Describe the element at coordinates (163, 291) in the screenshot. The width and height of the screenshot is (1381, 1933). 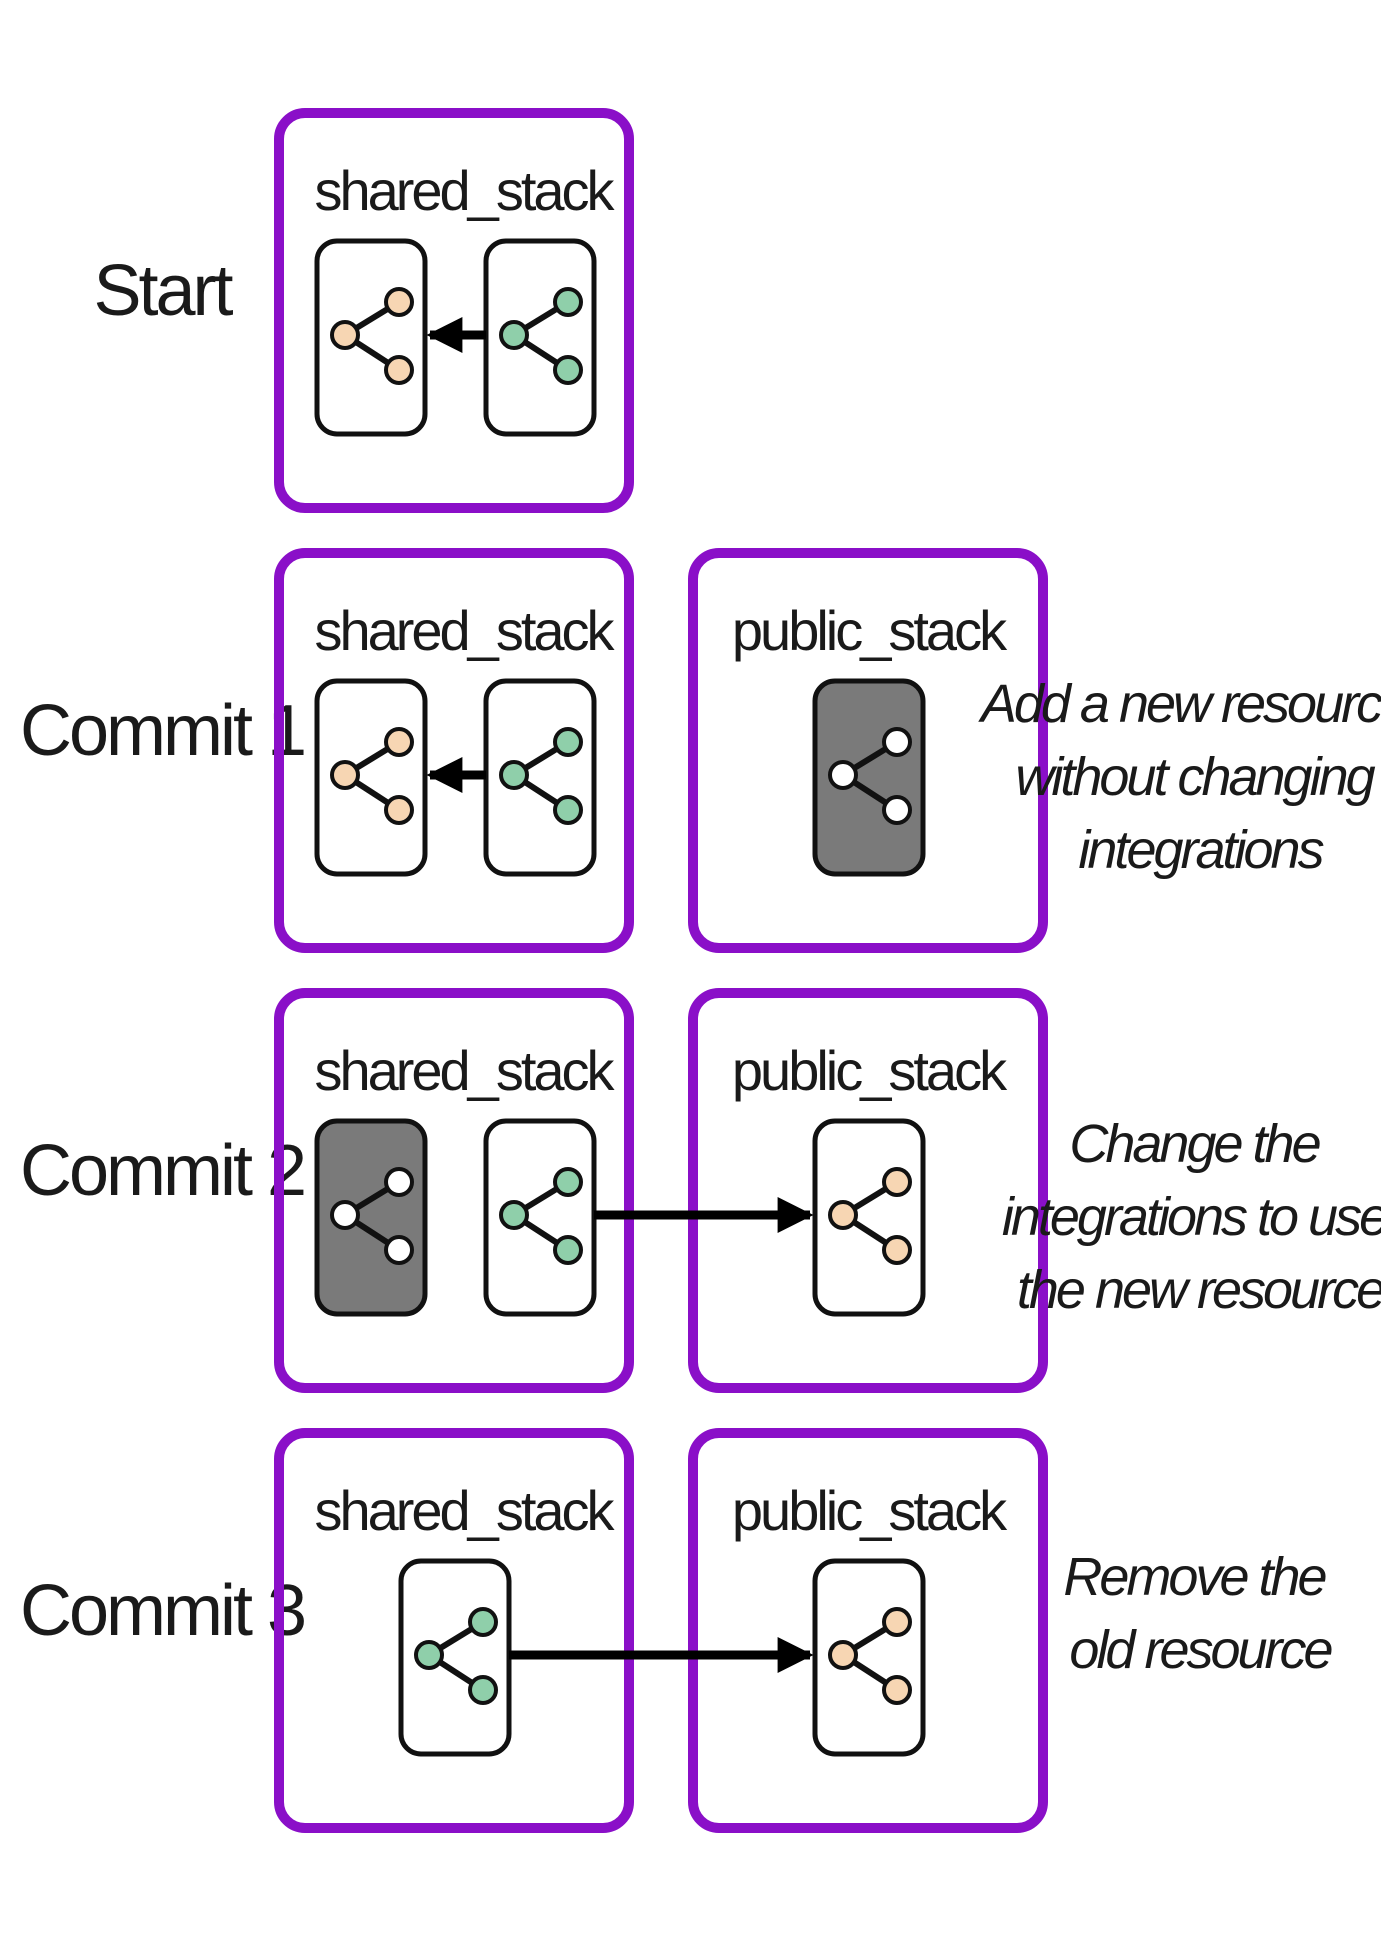
I see `row-label: Start` at that location.